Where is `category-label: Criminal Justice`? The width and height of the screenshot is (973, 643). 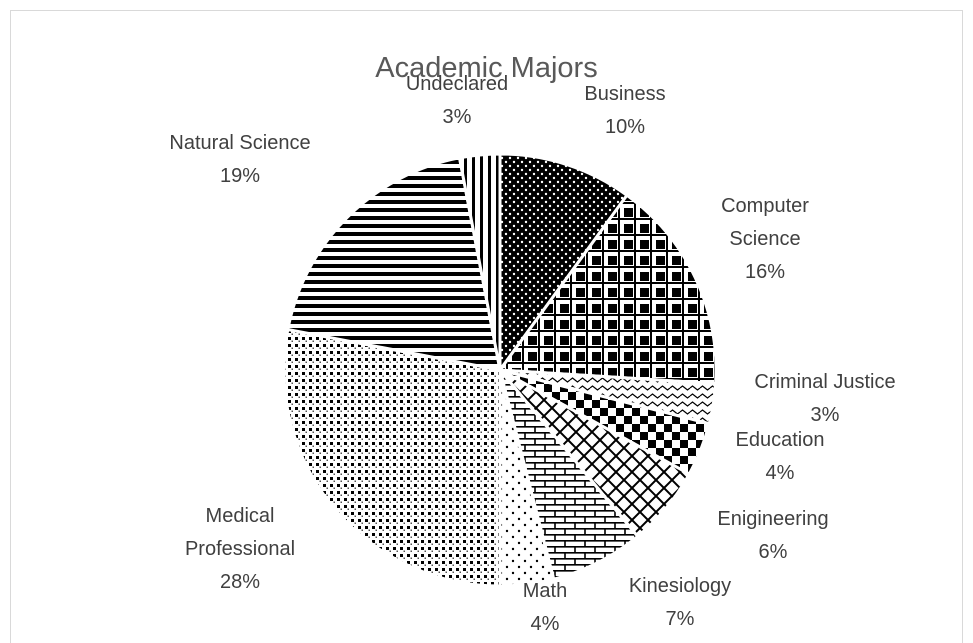 category-label: Criminal Justice is located at coordinates (825, 382).